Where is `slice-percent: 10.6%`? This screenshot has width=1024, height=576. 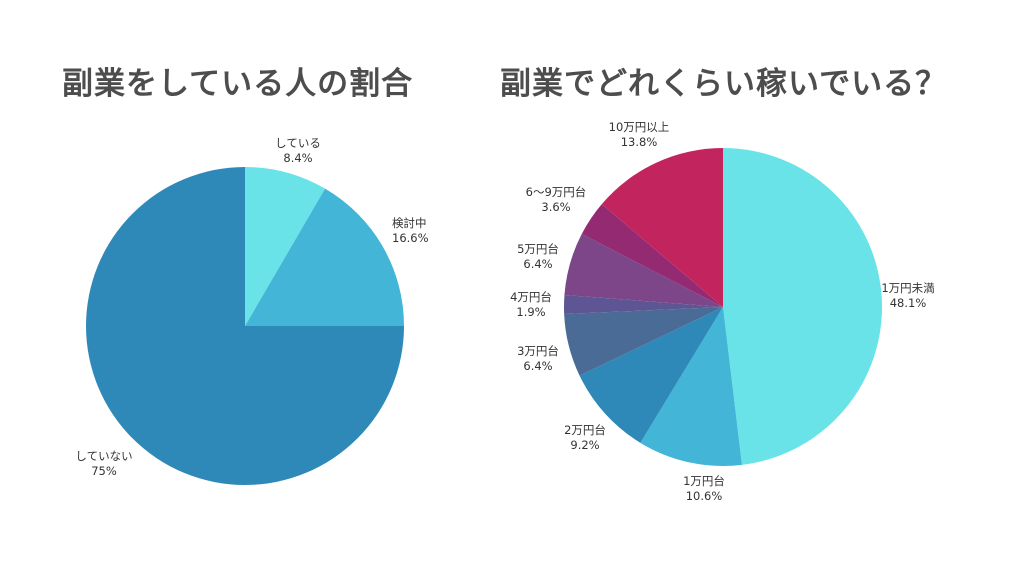
slice-percent: 10.6% is located at coordinates (704, 496).